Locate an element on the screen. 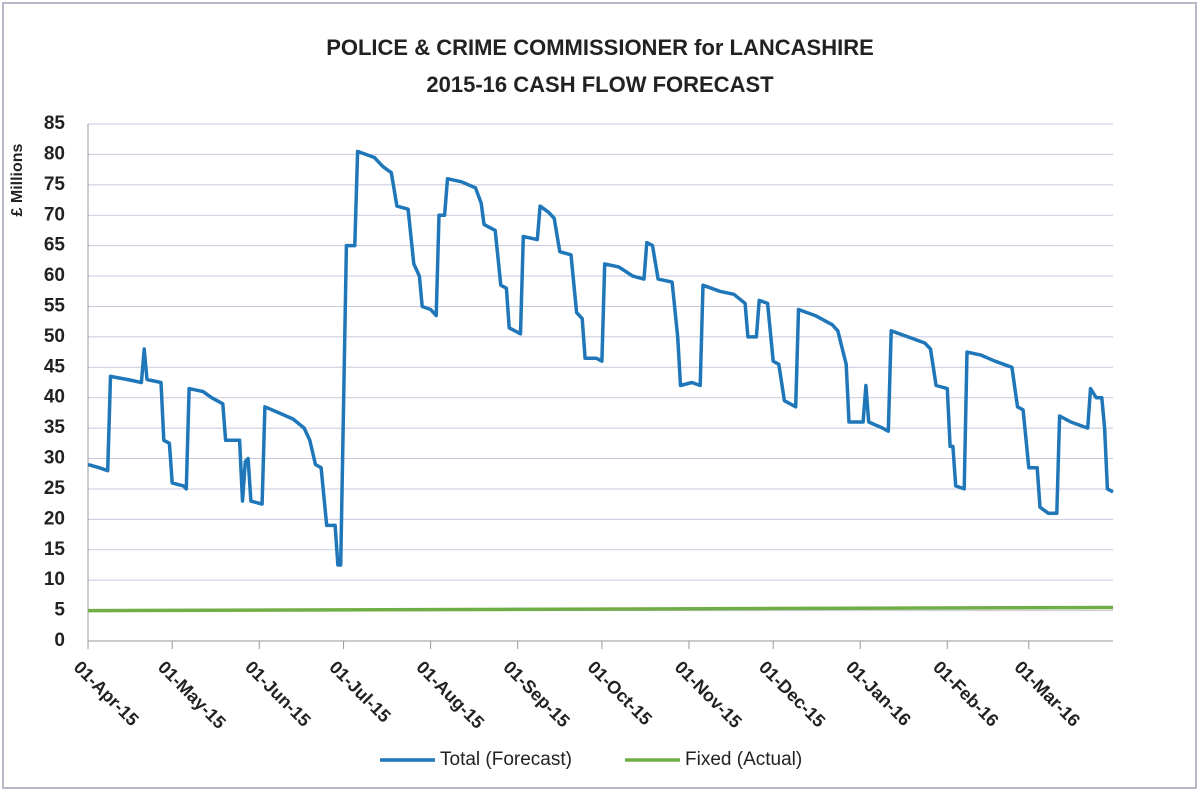 This screenshot has width=1199, height=791. x-tick-label: 01-Jun-15 is located at coordinates (278, 694).